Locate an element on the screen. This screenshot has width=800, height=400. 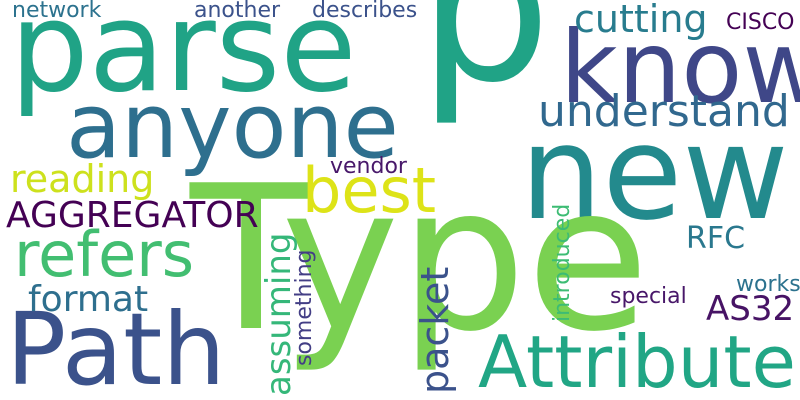
word-new: new is located at coordinates (654, 173).